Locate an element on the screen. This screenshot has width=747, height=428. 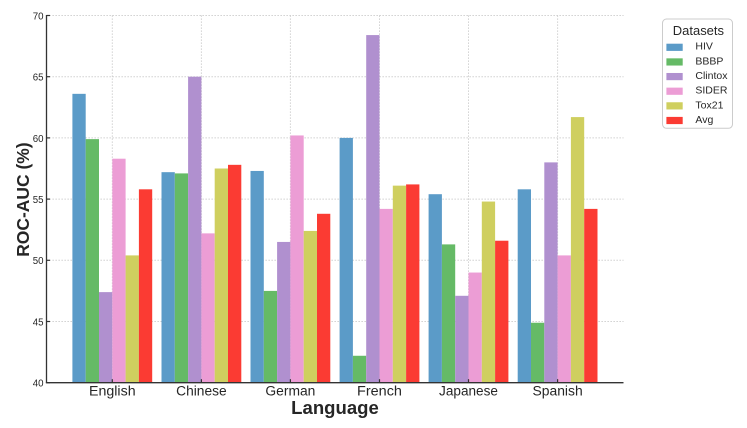
svg-text: HIV is located at coordinates (704, 47).